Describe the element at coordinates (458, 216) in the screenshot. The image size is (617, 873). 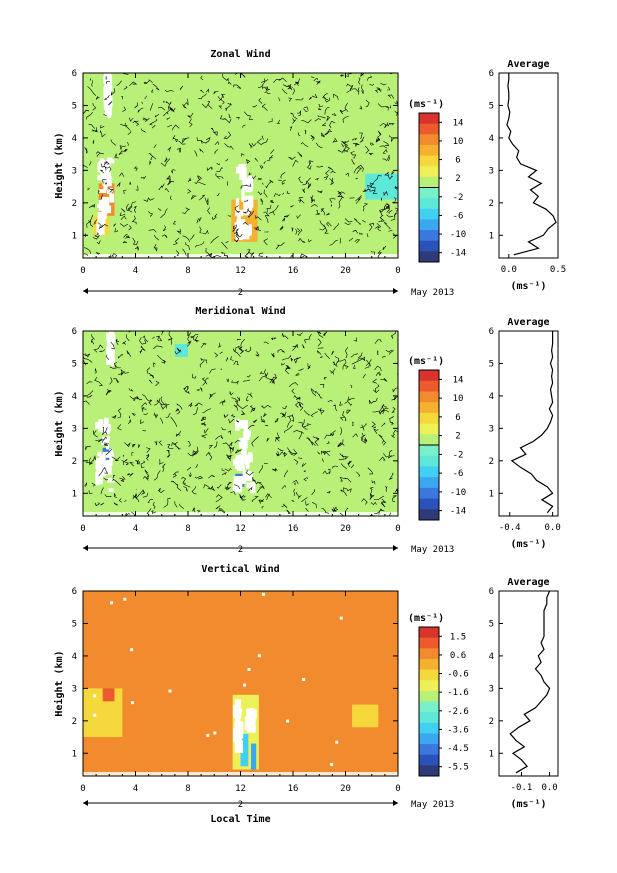
I see `colorbar-tick-label: -6` at that location.